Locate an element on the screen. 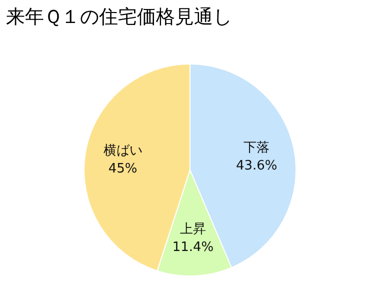 The height and width of the screenshot is (305, 387). slice-label: 上昇 is located at coordinates (193, 229).